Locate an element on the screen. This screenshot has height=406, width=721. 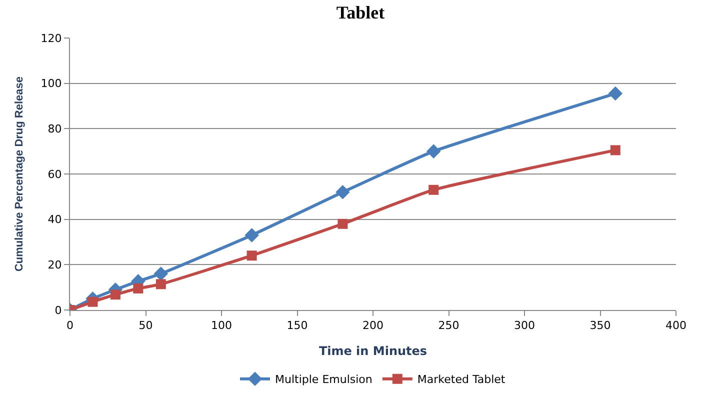
y-tick-label: 120 is located at coordinates (51, 38).